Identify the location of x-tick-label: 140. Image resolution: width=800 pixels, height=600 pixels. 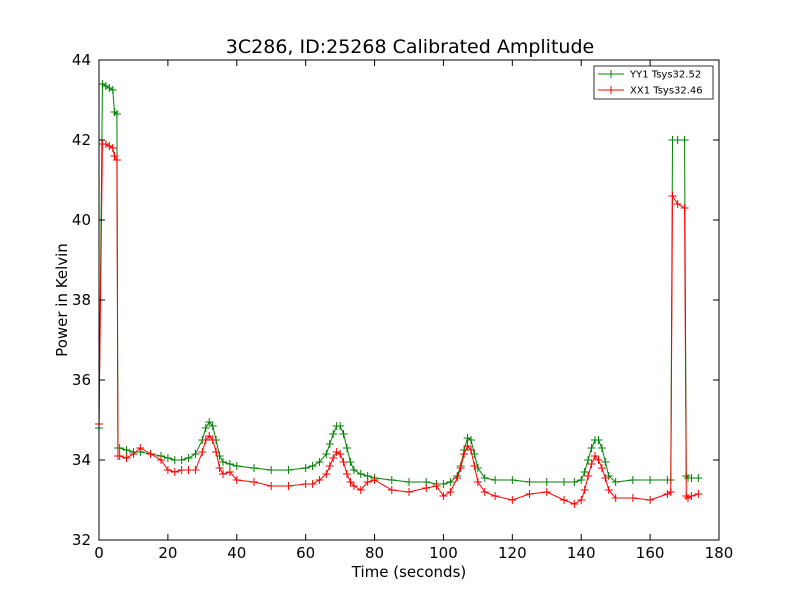
(581, 553).